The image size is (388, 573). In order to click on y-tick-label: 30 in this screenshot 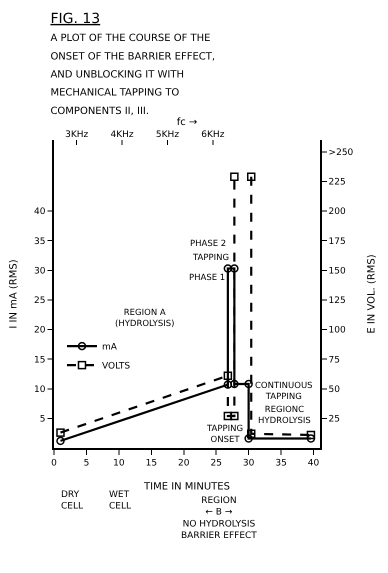, I will do `click(40, 271)`.